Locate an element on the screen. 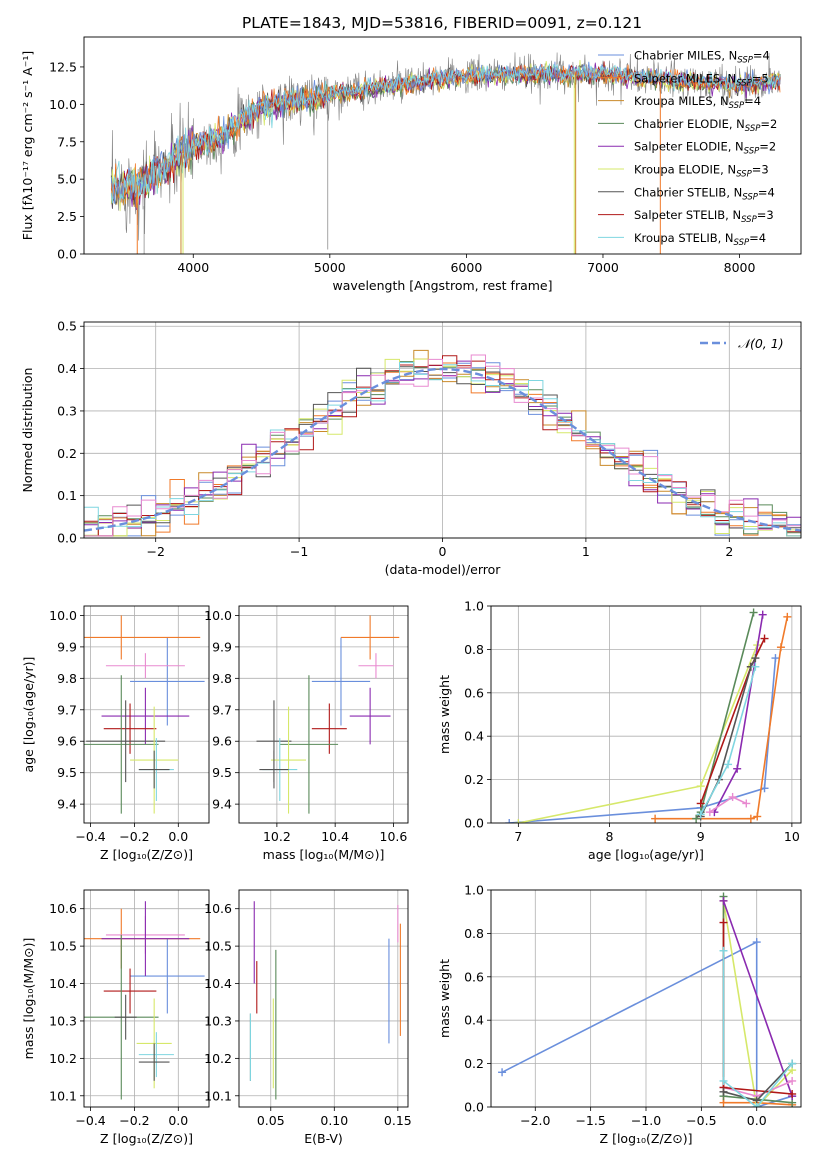 This screenshot has height=1170, width=819. x-tick-label: 1 is located at coordinates (586, 551).